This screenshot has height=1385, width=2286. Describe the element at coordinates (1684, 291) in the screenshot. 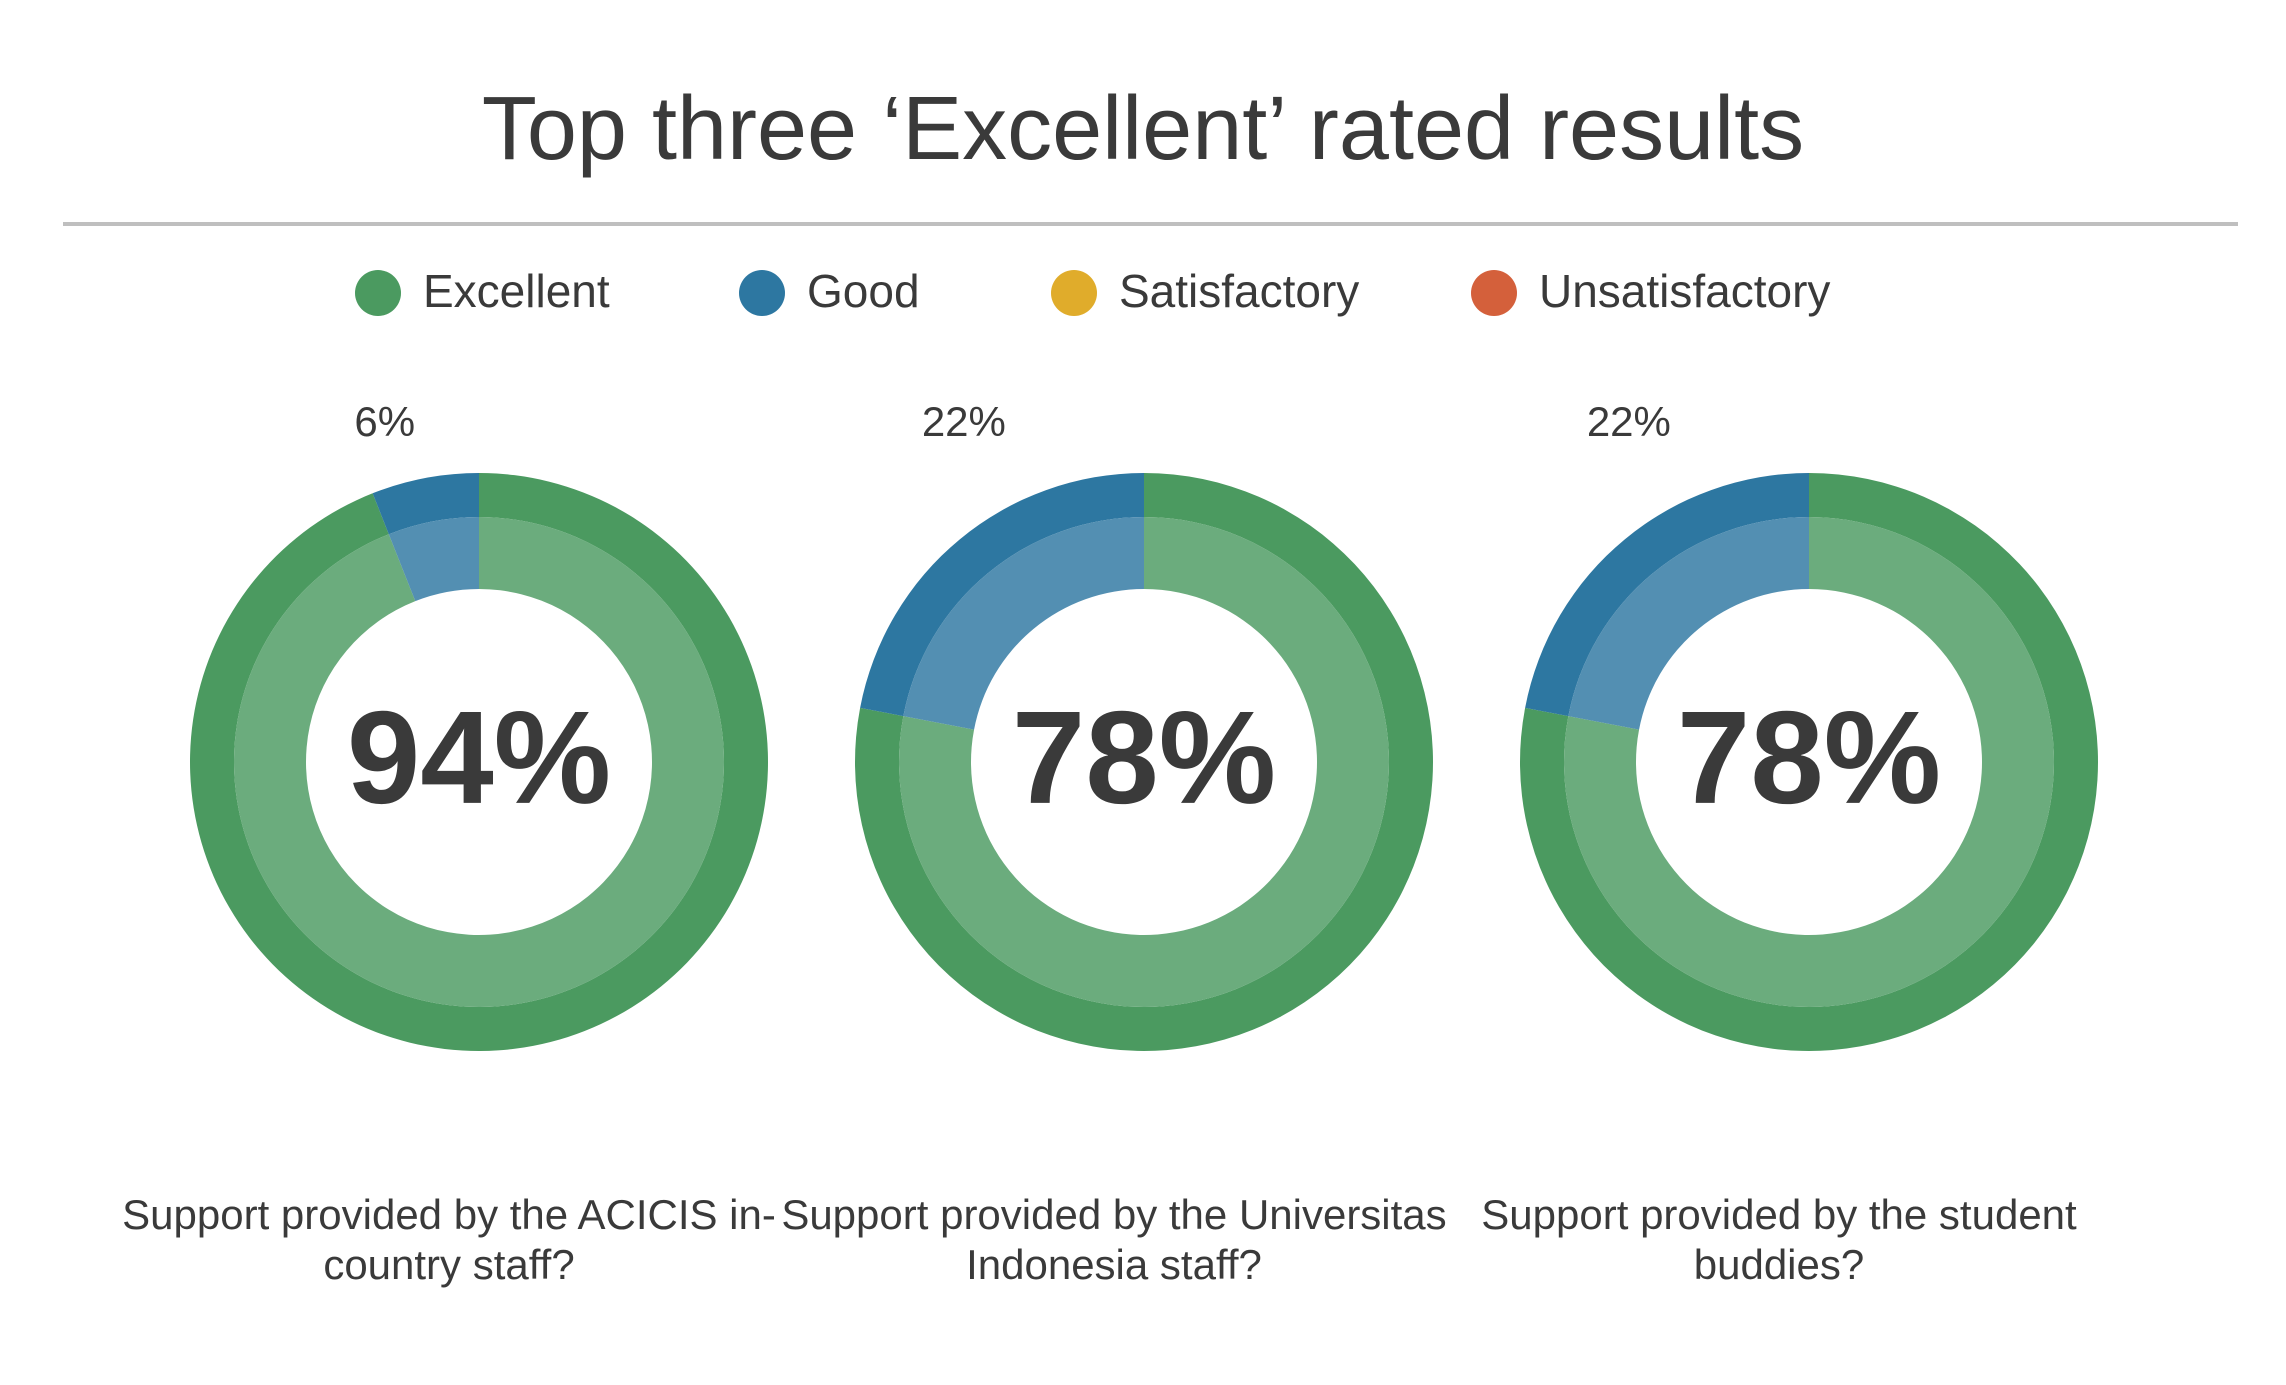

I see `legend-label: Unsatisfactory` at that location.